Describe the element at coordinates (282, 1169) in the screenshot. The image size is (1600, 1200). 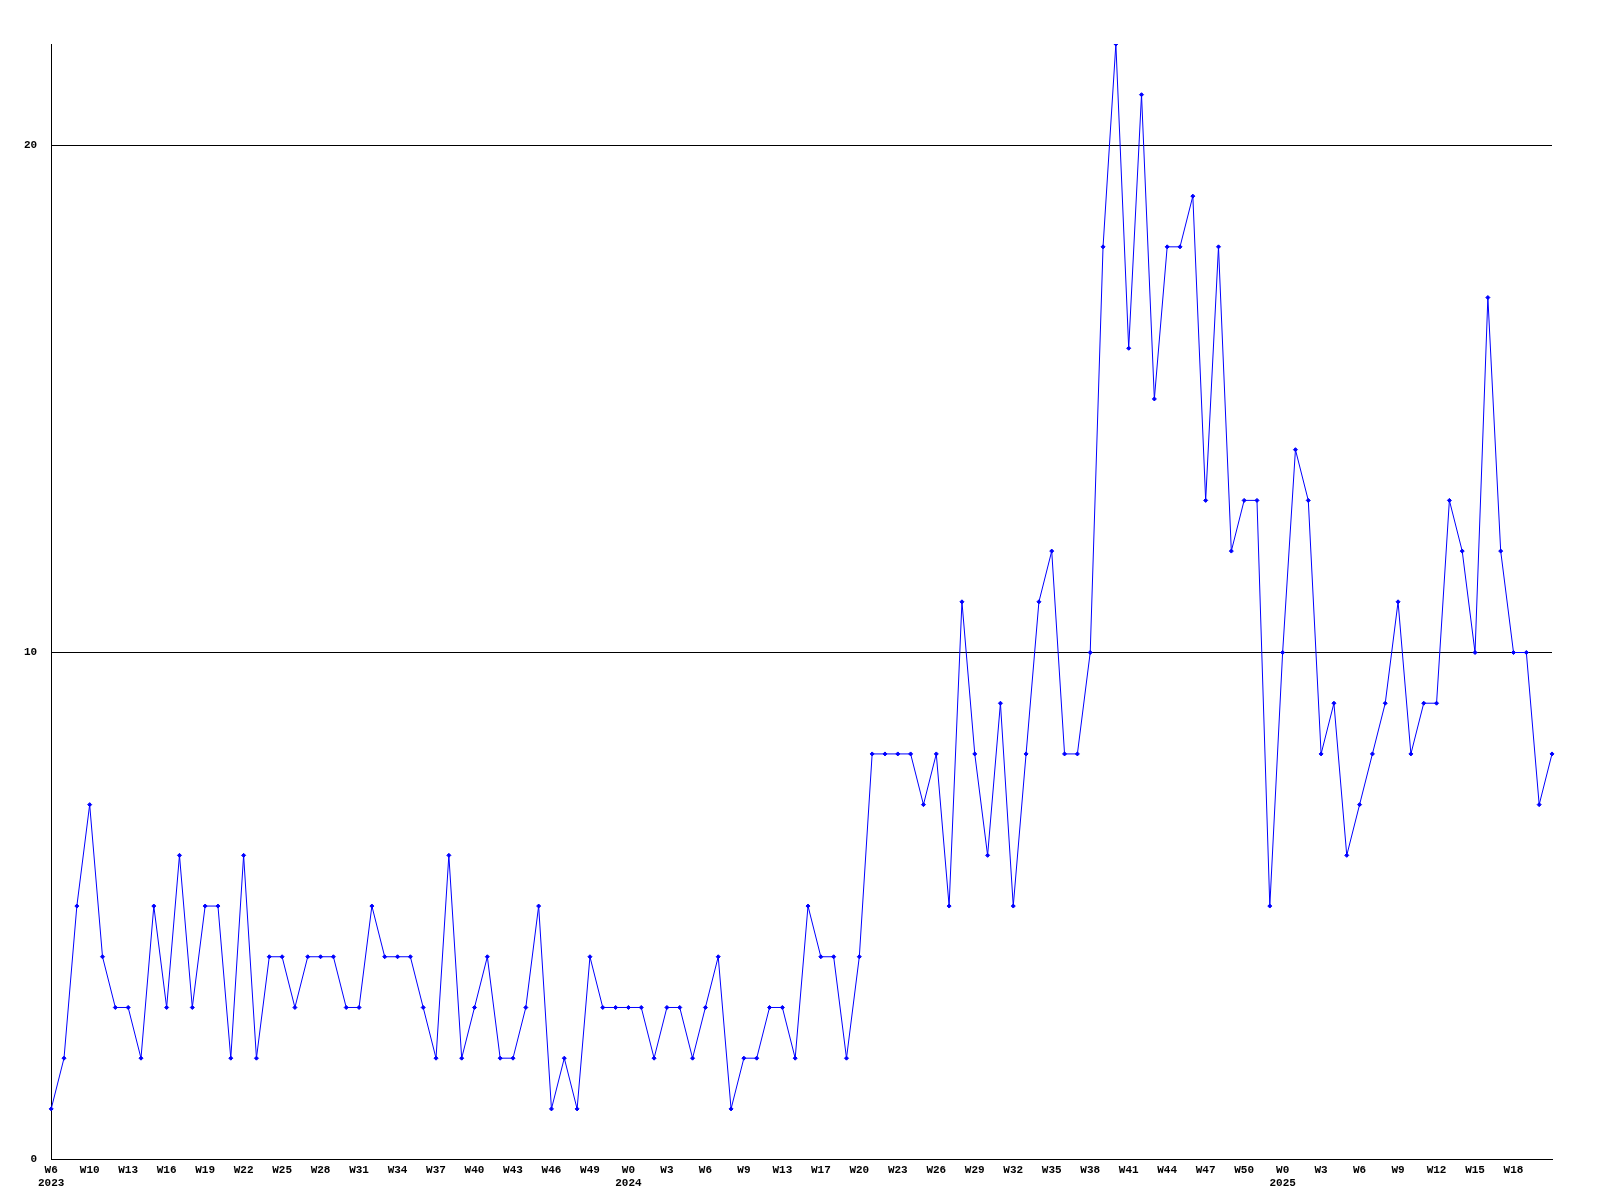
I see `x-tick-label: W25` at that location.